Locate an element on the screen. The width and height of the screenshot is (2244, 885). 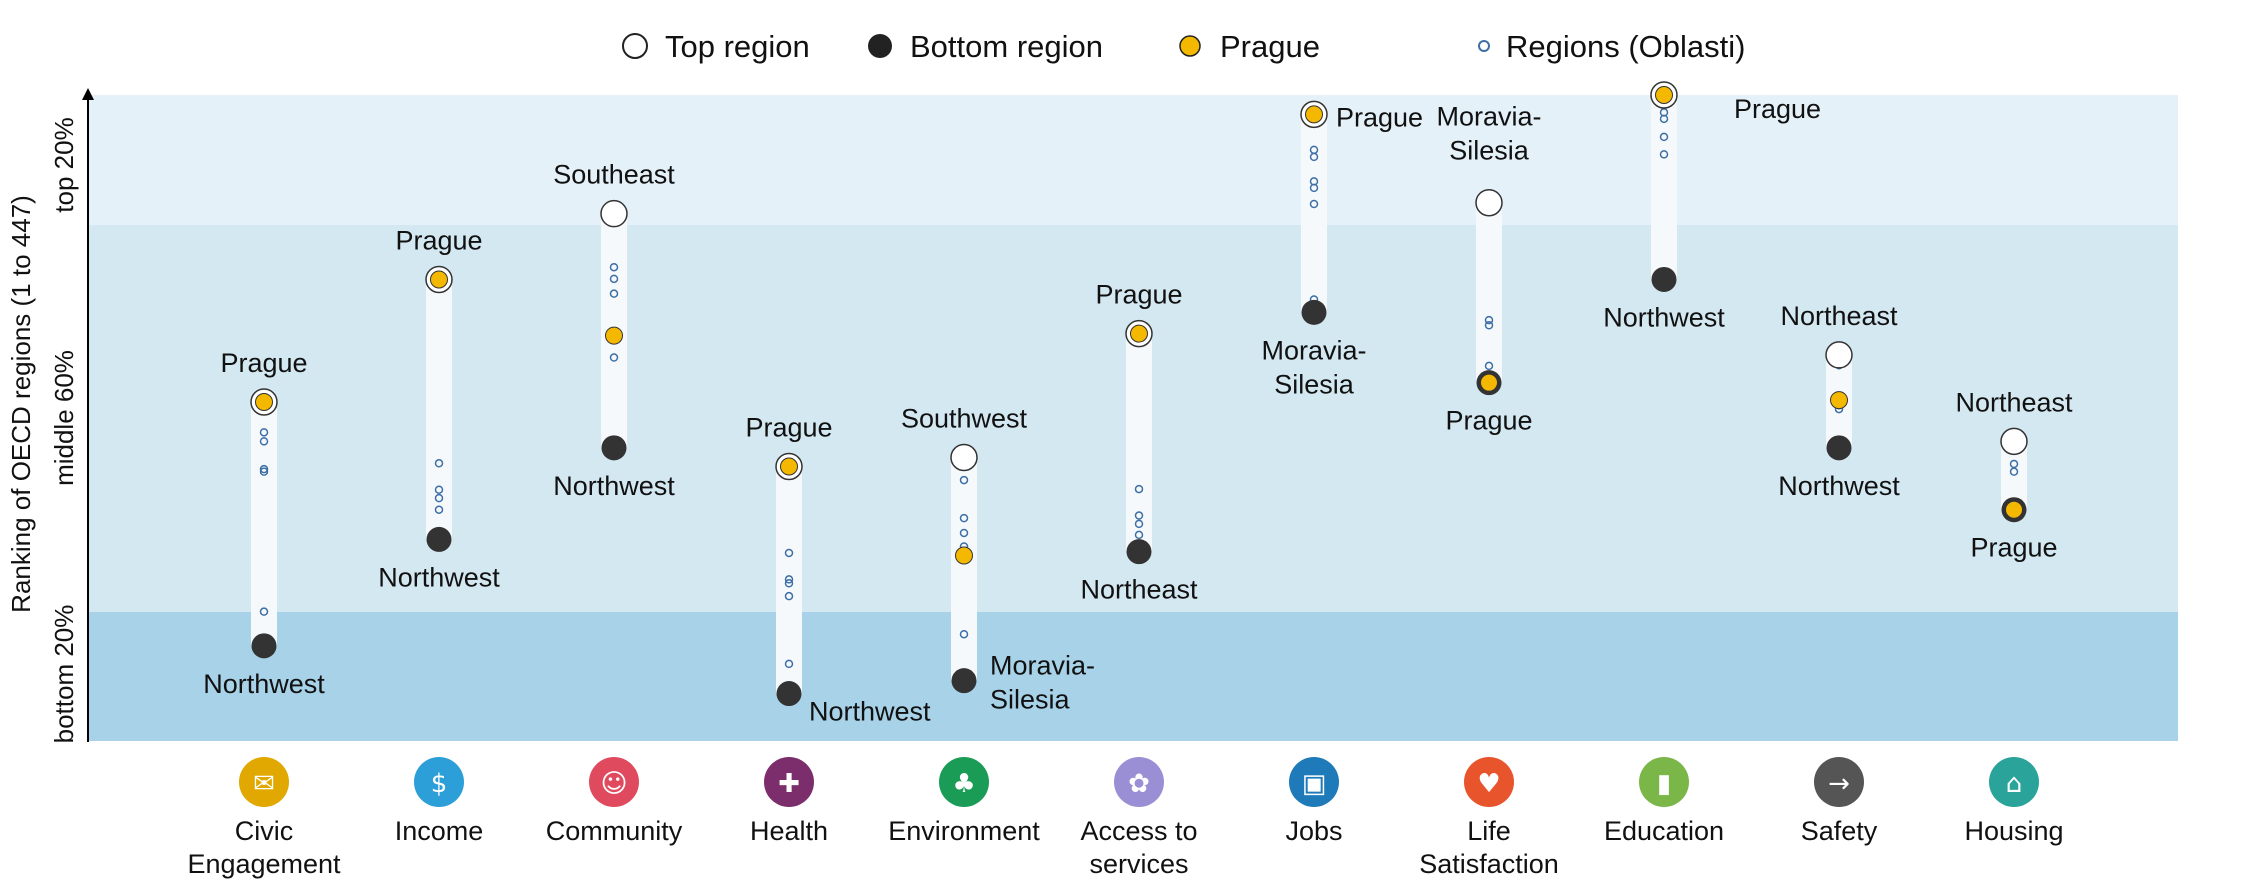
prague-marker-education is located at coordinates (1664, 95).